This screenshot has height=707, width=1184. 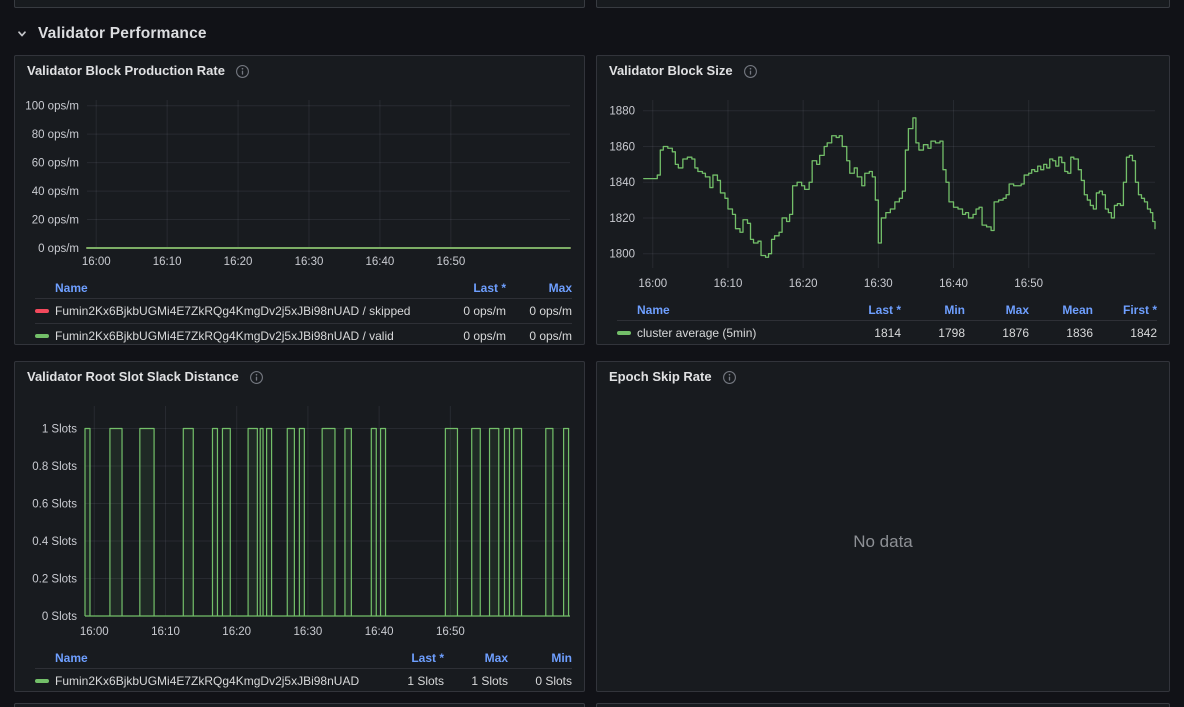 I want to click on panel-title: Validator Root Slot Slack Distance, so click(x=133, y=376).